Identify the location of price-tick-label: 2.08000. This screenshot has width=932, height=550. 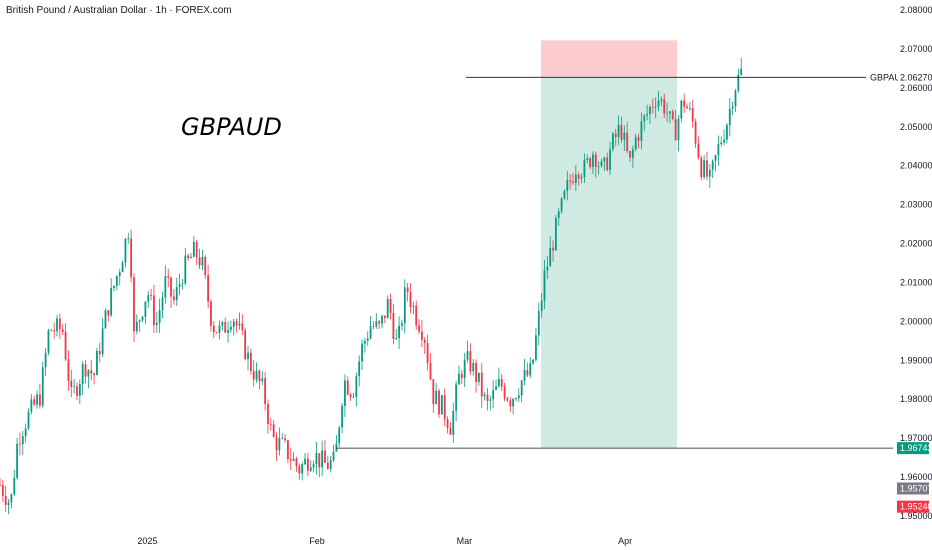
(916, 10).